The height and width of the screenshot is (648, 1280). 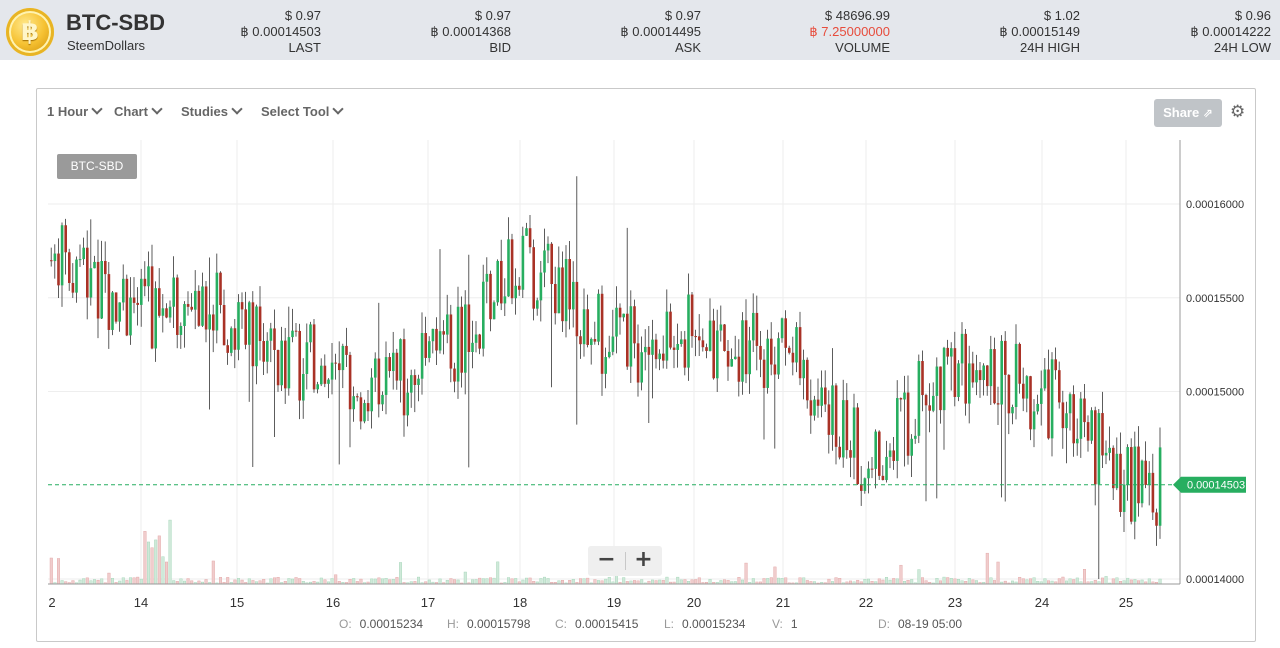 What do you see at coordinates (1215, 205) in the screenshot?
I see `y-tick-label: 0.00016000` at bounding box center [1215, 205].